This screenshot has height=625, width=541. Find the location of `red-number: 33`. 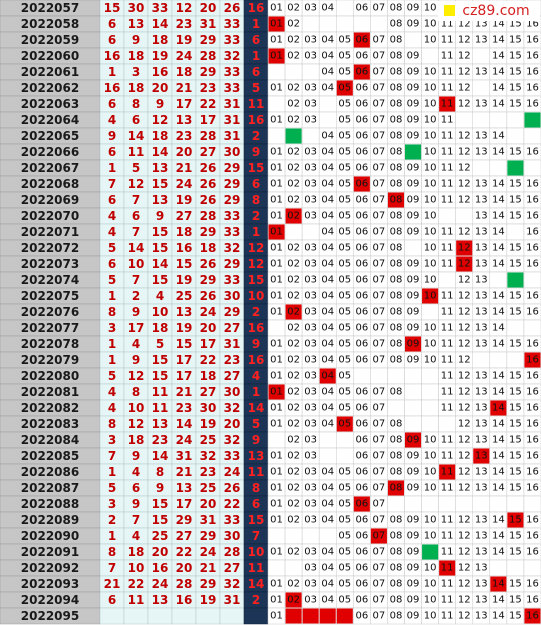

red-number: 33 is located at coordinates (232, 280).